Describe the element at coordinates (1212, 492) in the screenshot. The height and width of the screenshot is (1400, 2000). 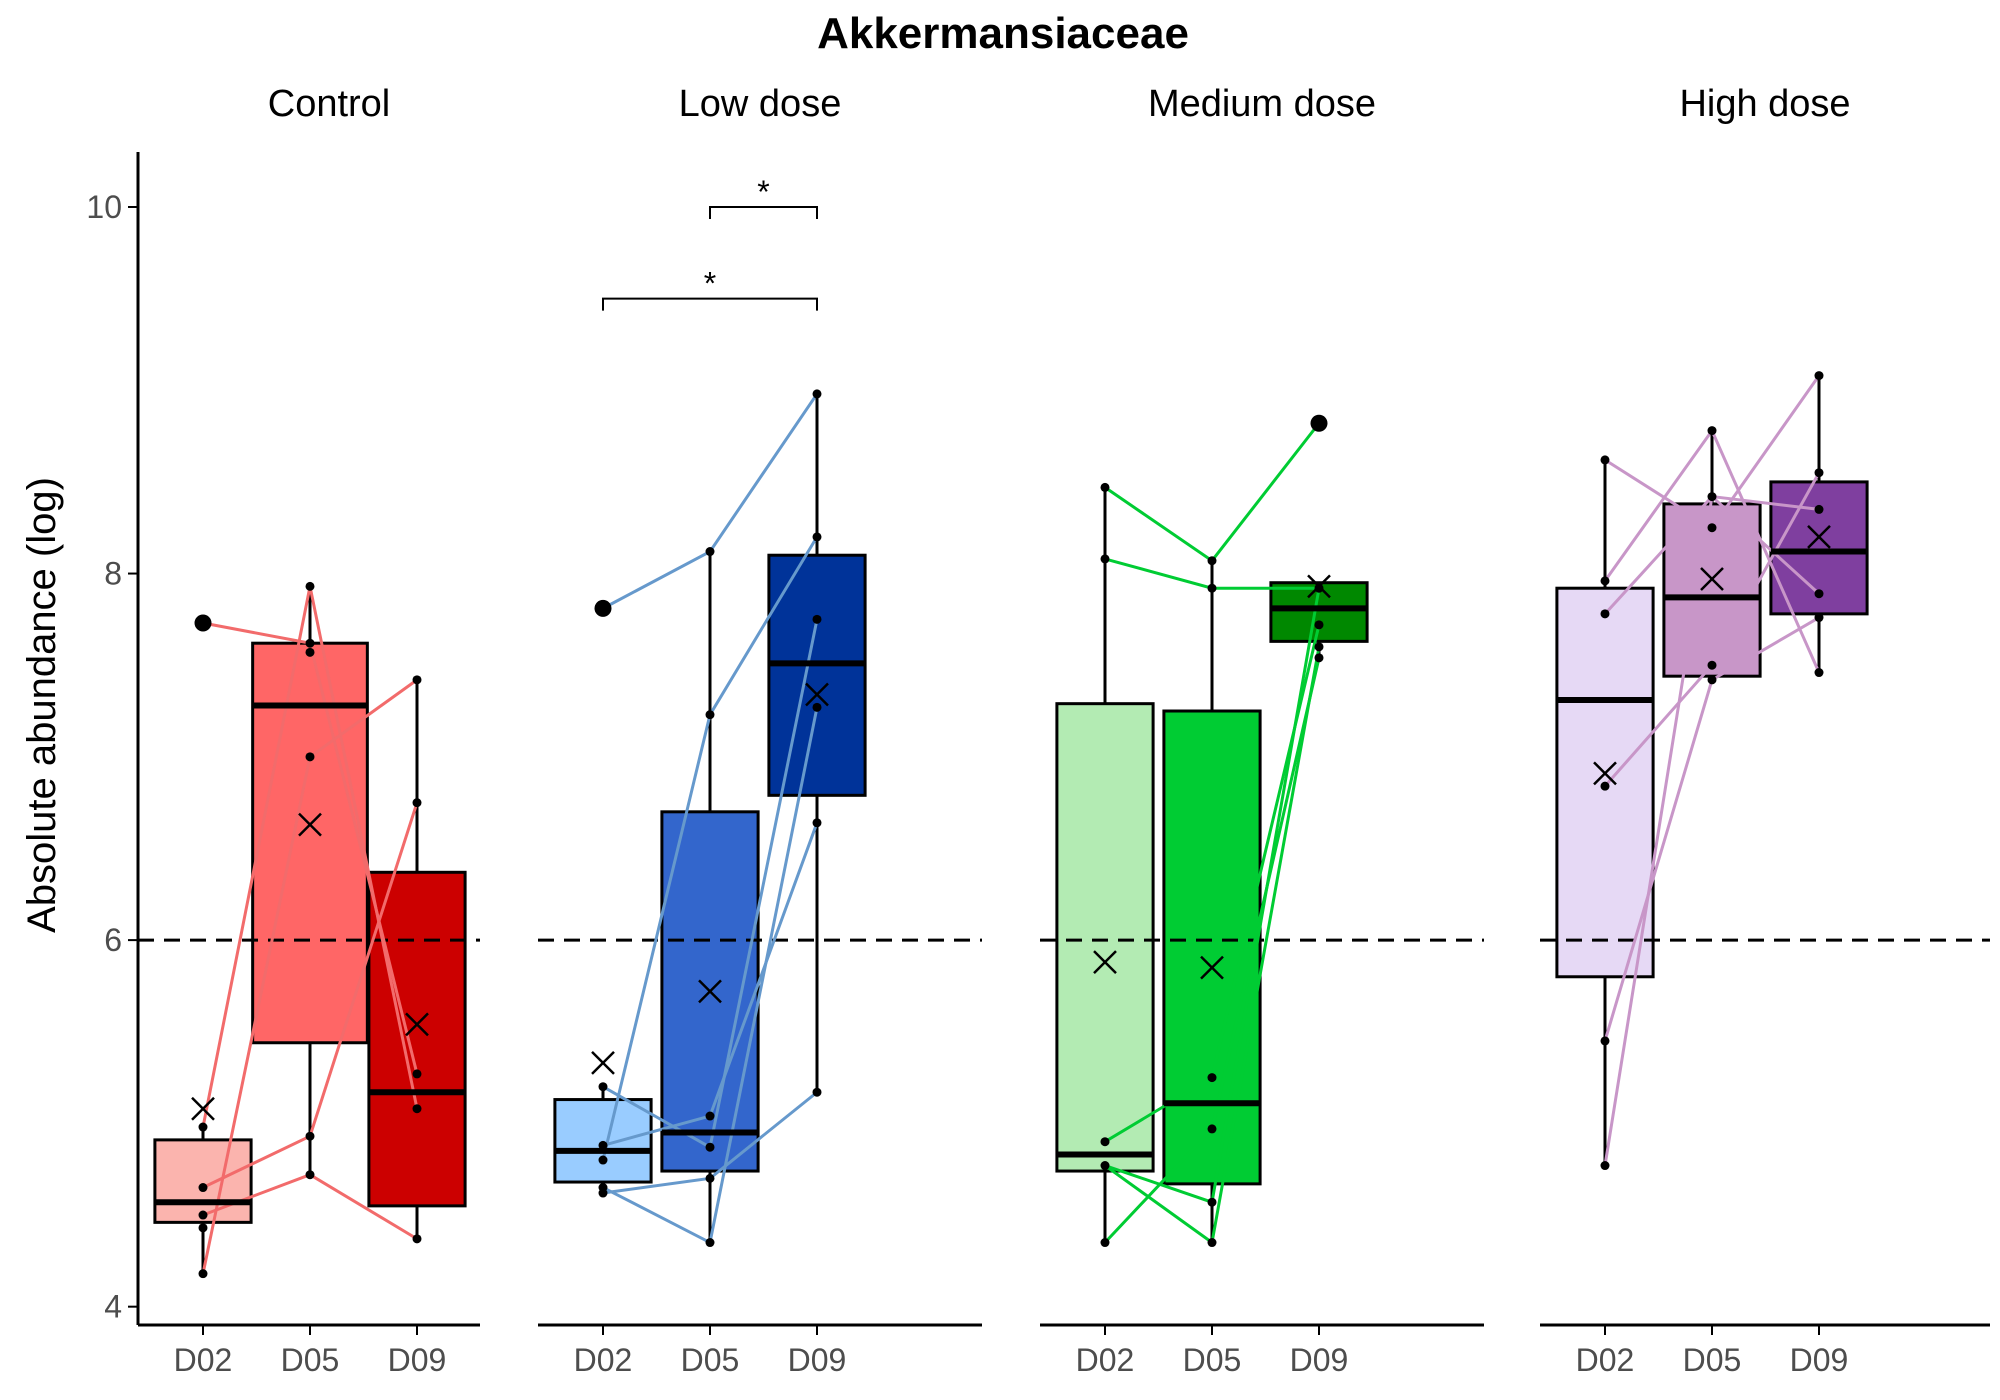
I see `paired-line` at that location.